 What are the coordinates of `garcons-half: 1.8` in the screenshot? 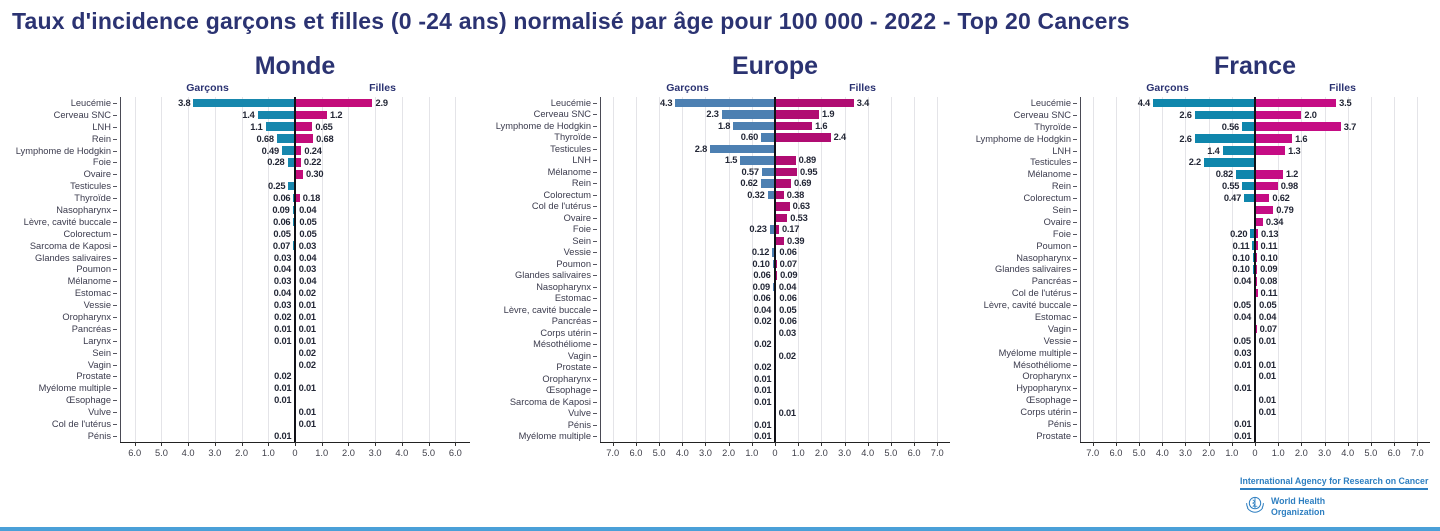 It's located at (687, 126).